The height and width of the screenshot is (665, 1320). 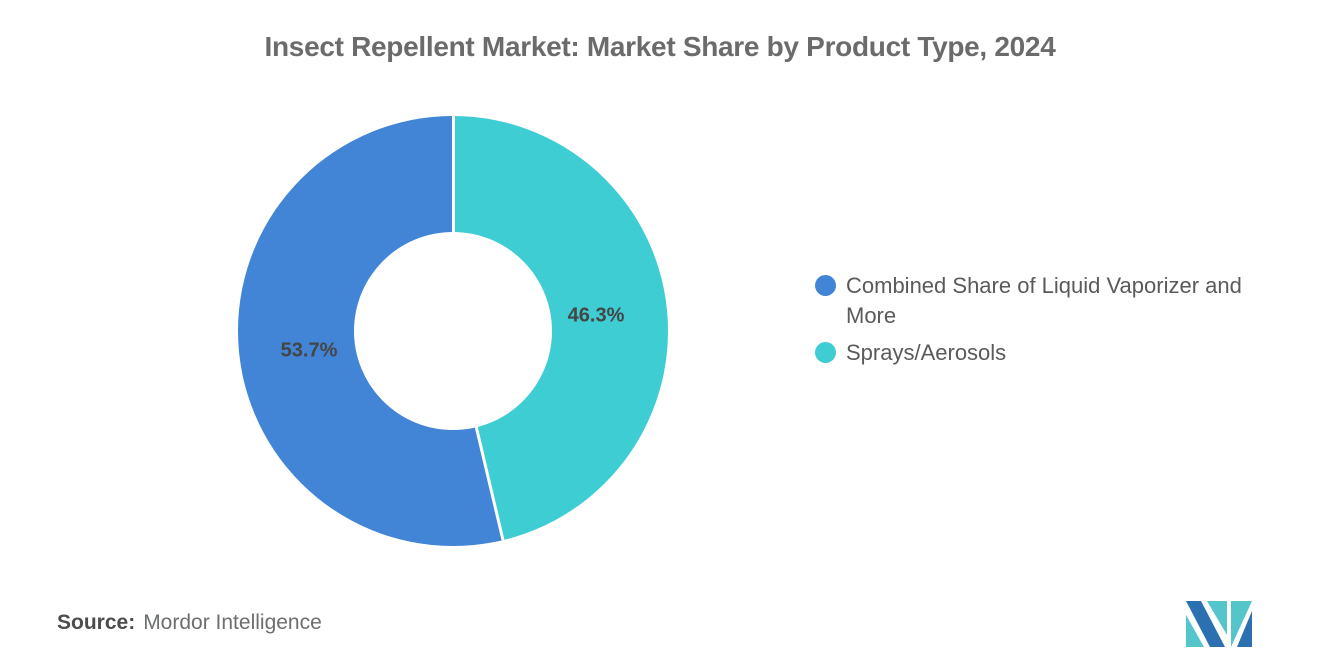 What do you see at coordinates (309, 350) in the screenshot?
I see `slice-label-combined-liquid-vaporizer: 53.7%` at bounding box center [309, 350].